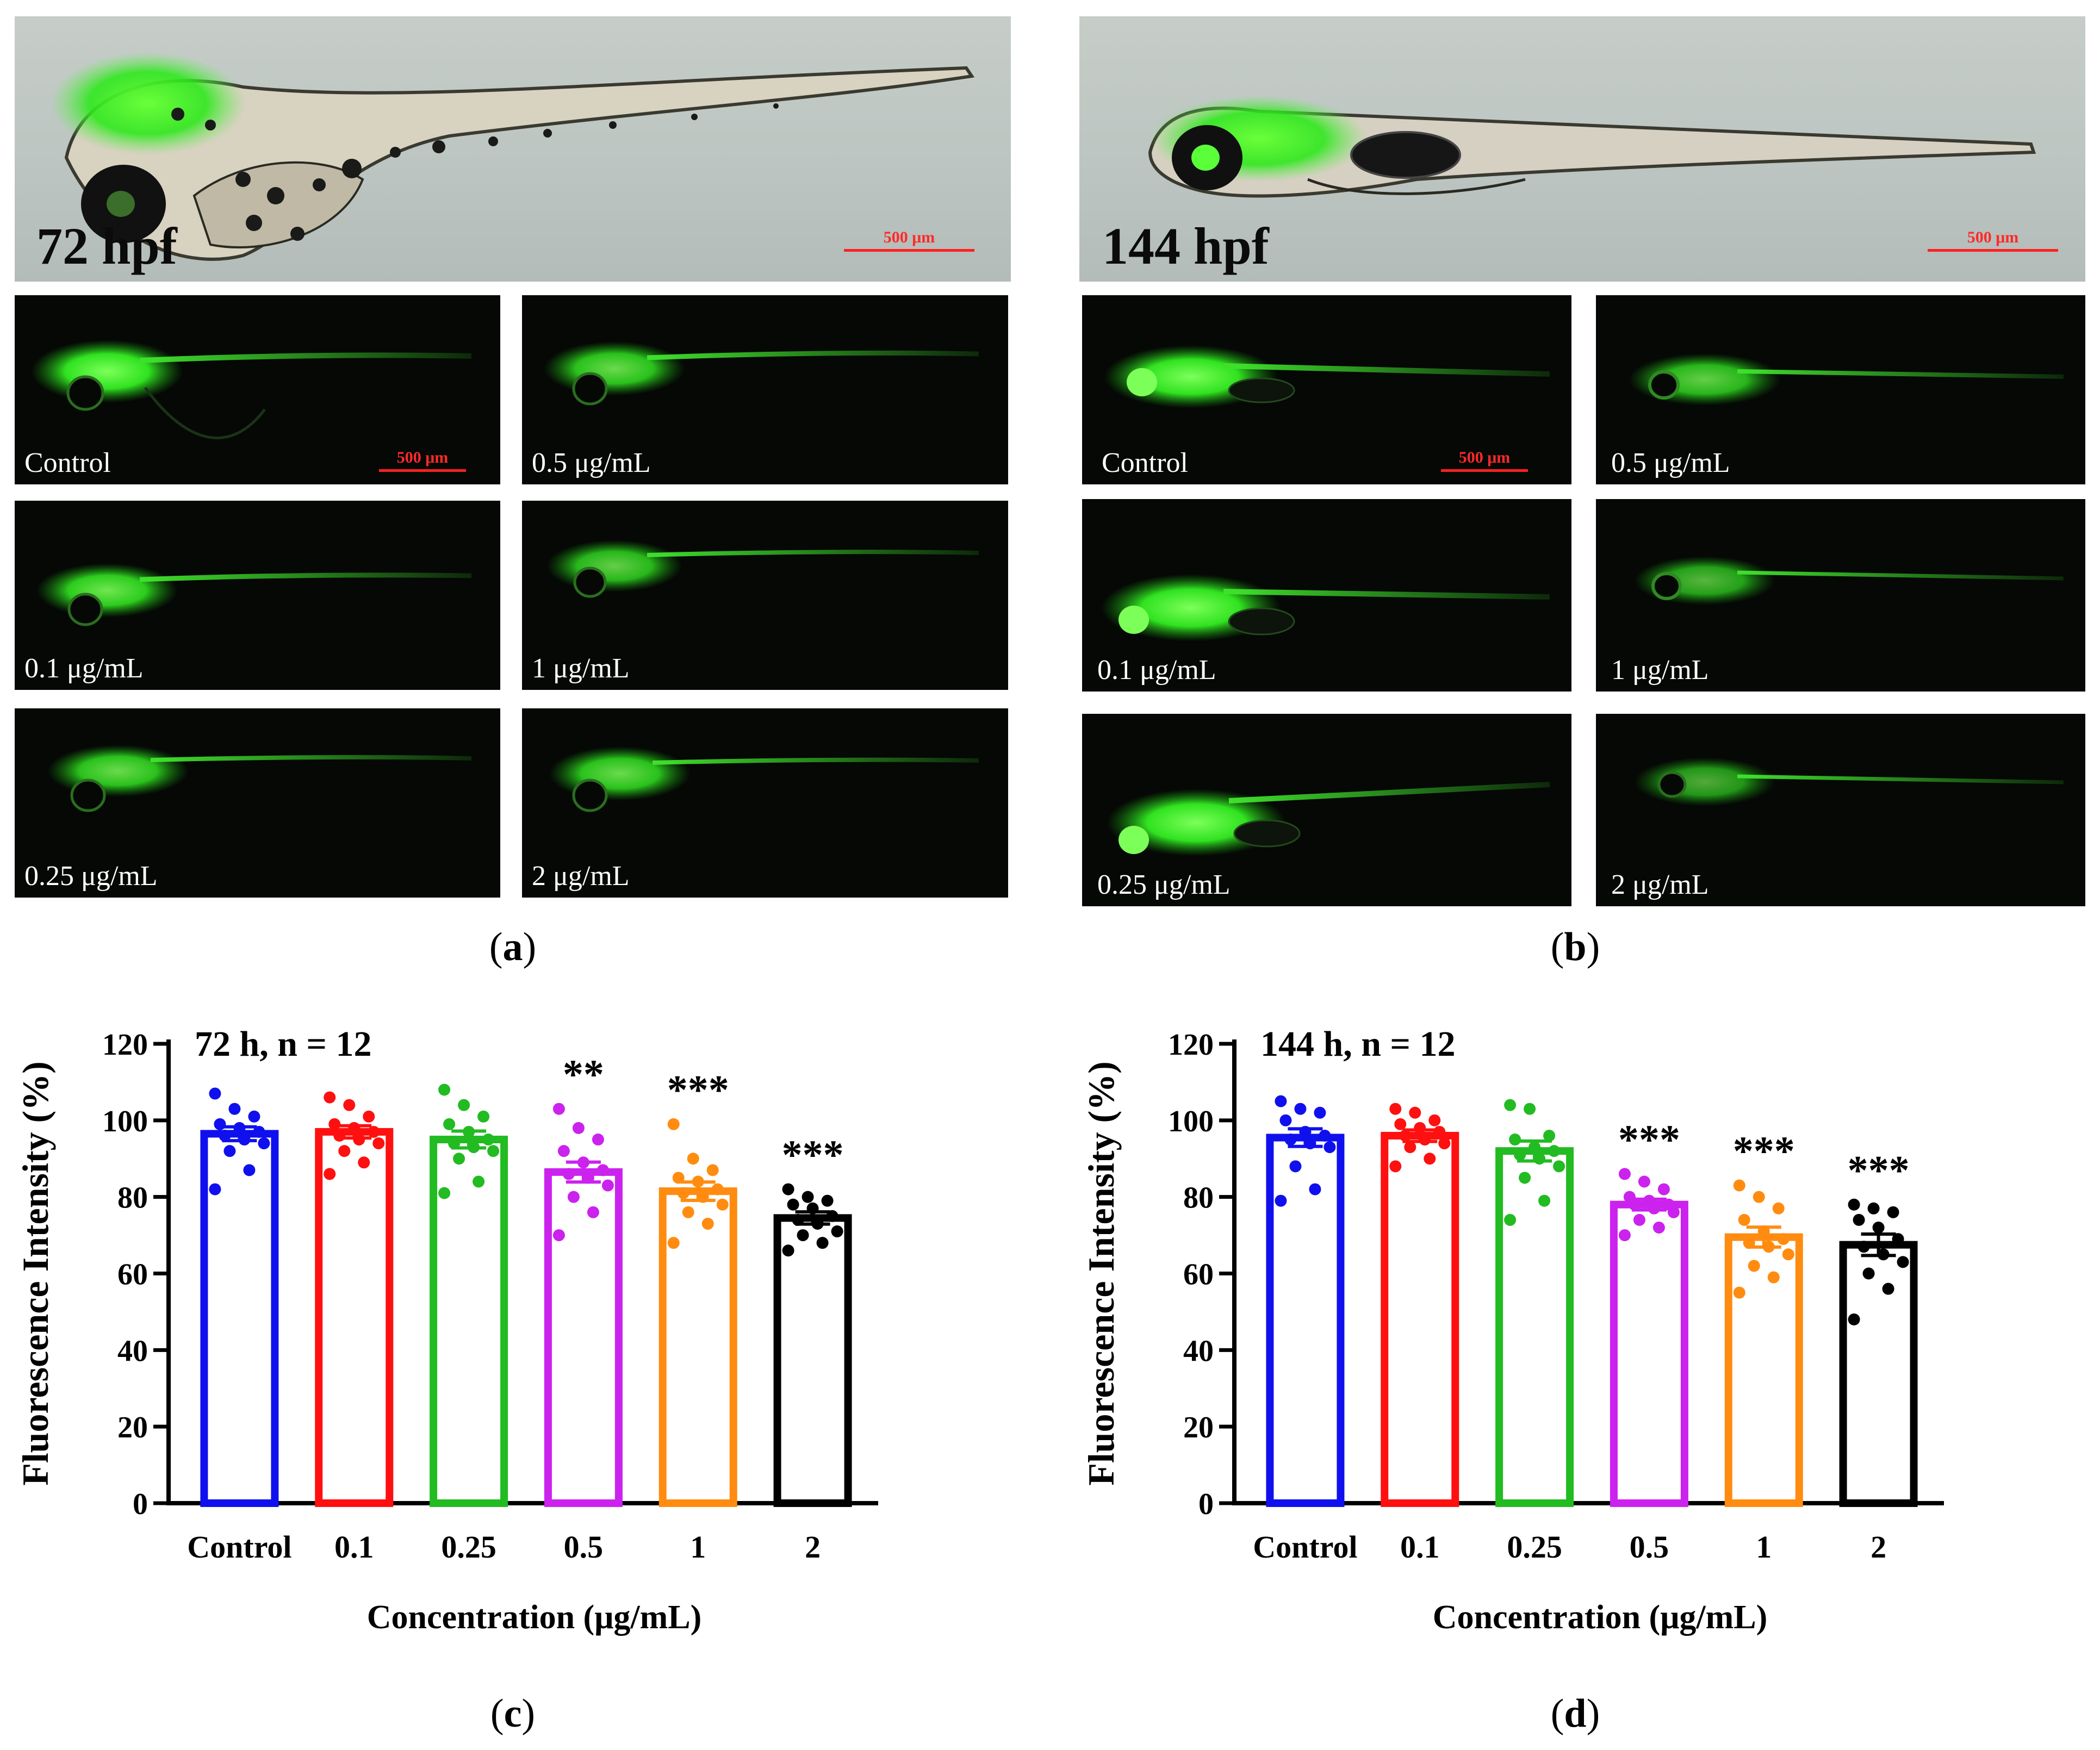  What do you see at coordinates (354, 1547) in the screenshot?
I see `x-tick-label: 0.1` at bounding box center [354, 1547].